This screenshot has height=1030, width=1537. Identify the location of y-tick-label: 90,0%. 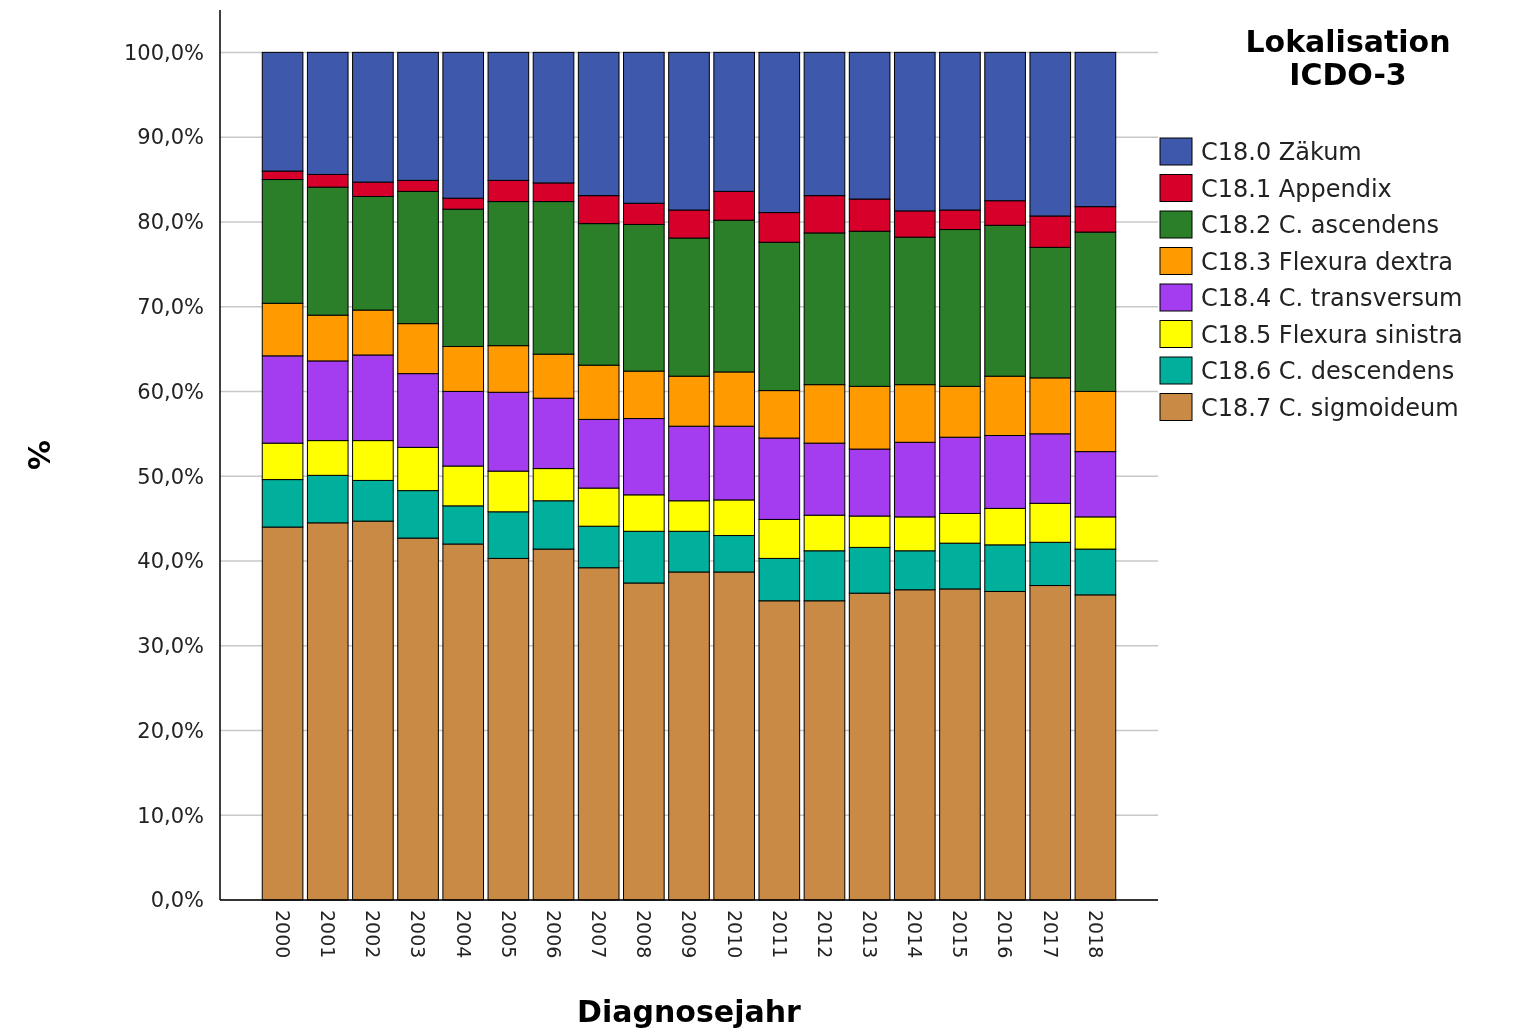
(170, 137).